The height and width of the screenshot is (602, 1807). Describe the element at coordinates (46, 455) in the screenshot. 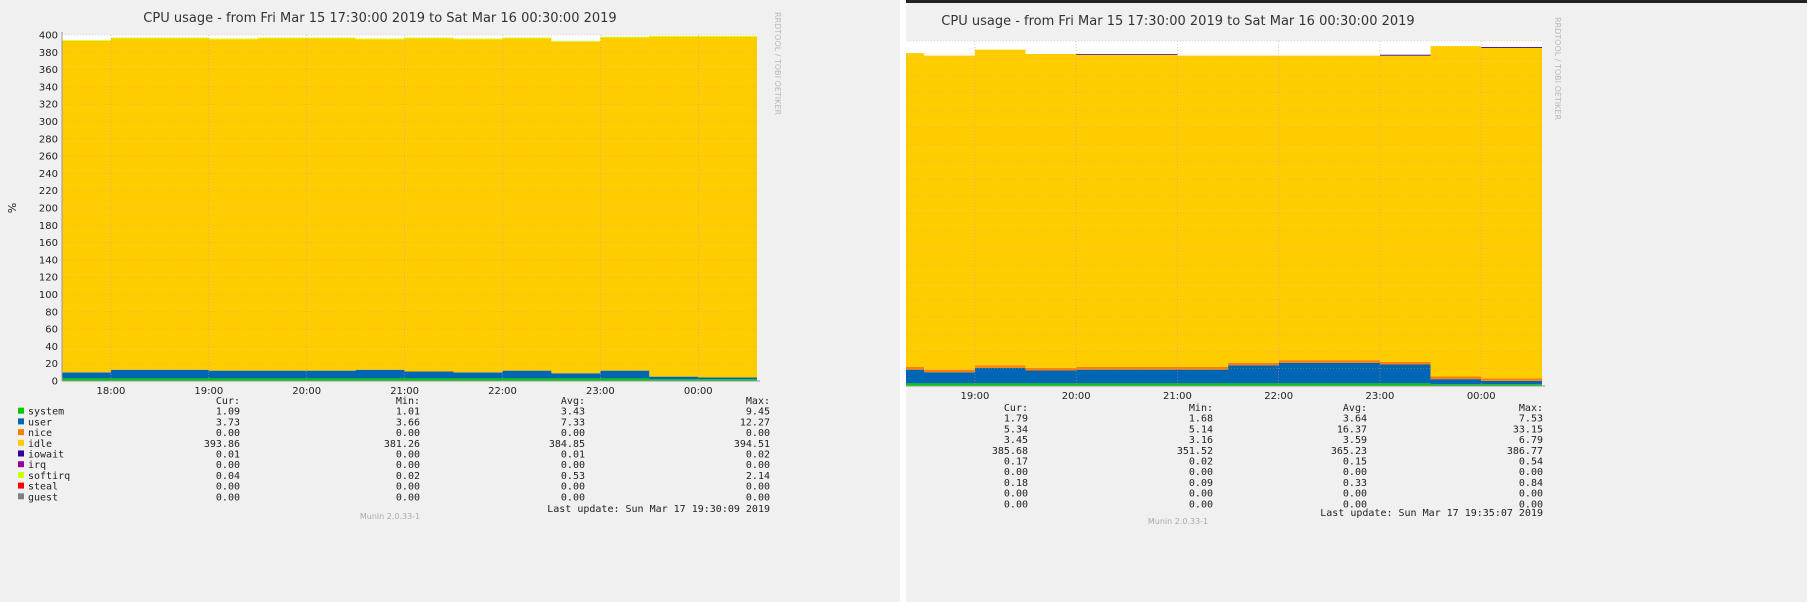

I see `legend-name-iowait: iowait` at that location.